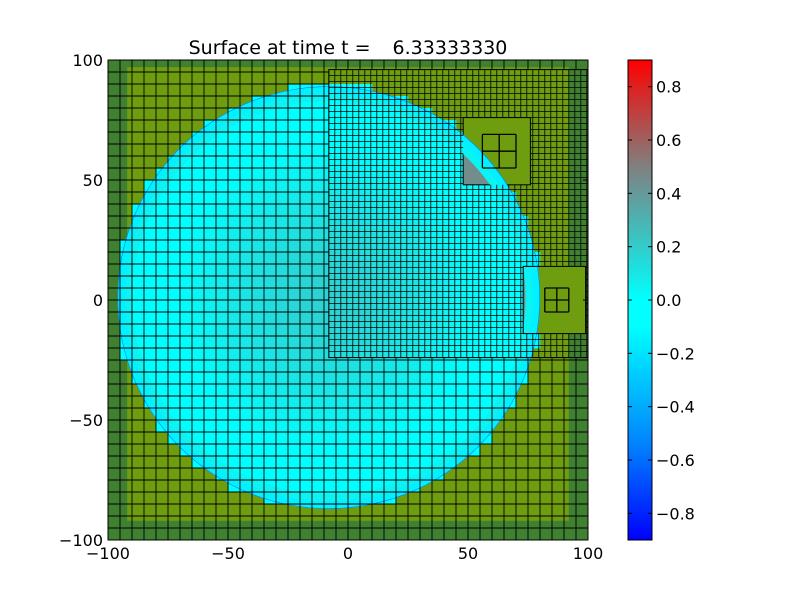 This screenshot has height=600, width=800. I want to click on colorbar-tick-label: −0.4, so click(675, 407).